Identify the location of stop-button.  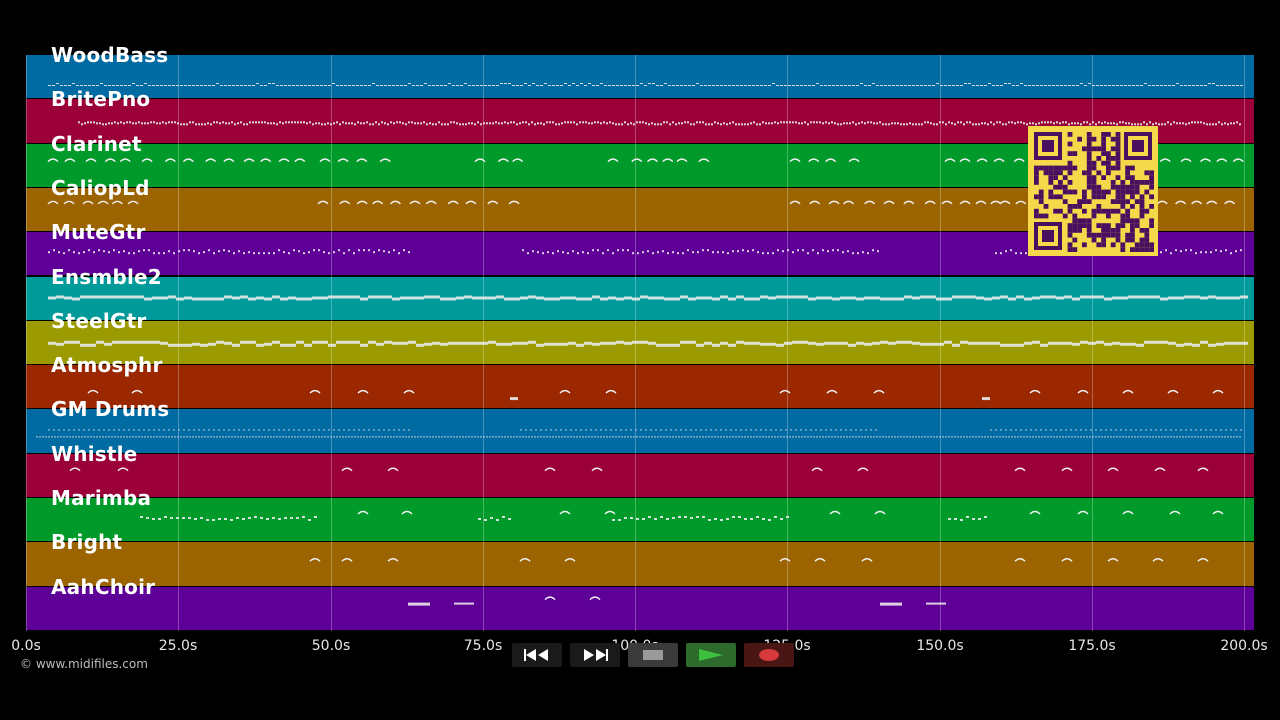
(653, 655).